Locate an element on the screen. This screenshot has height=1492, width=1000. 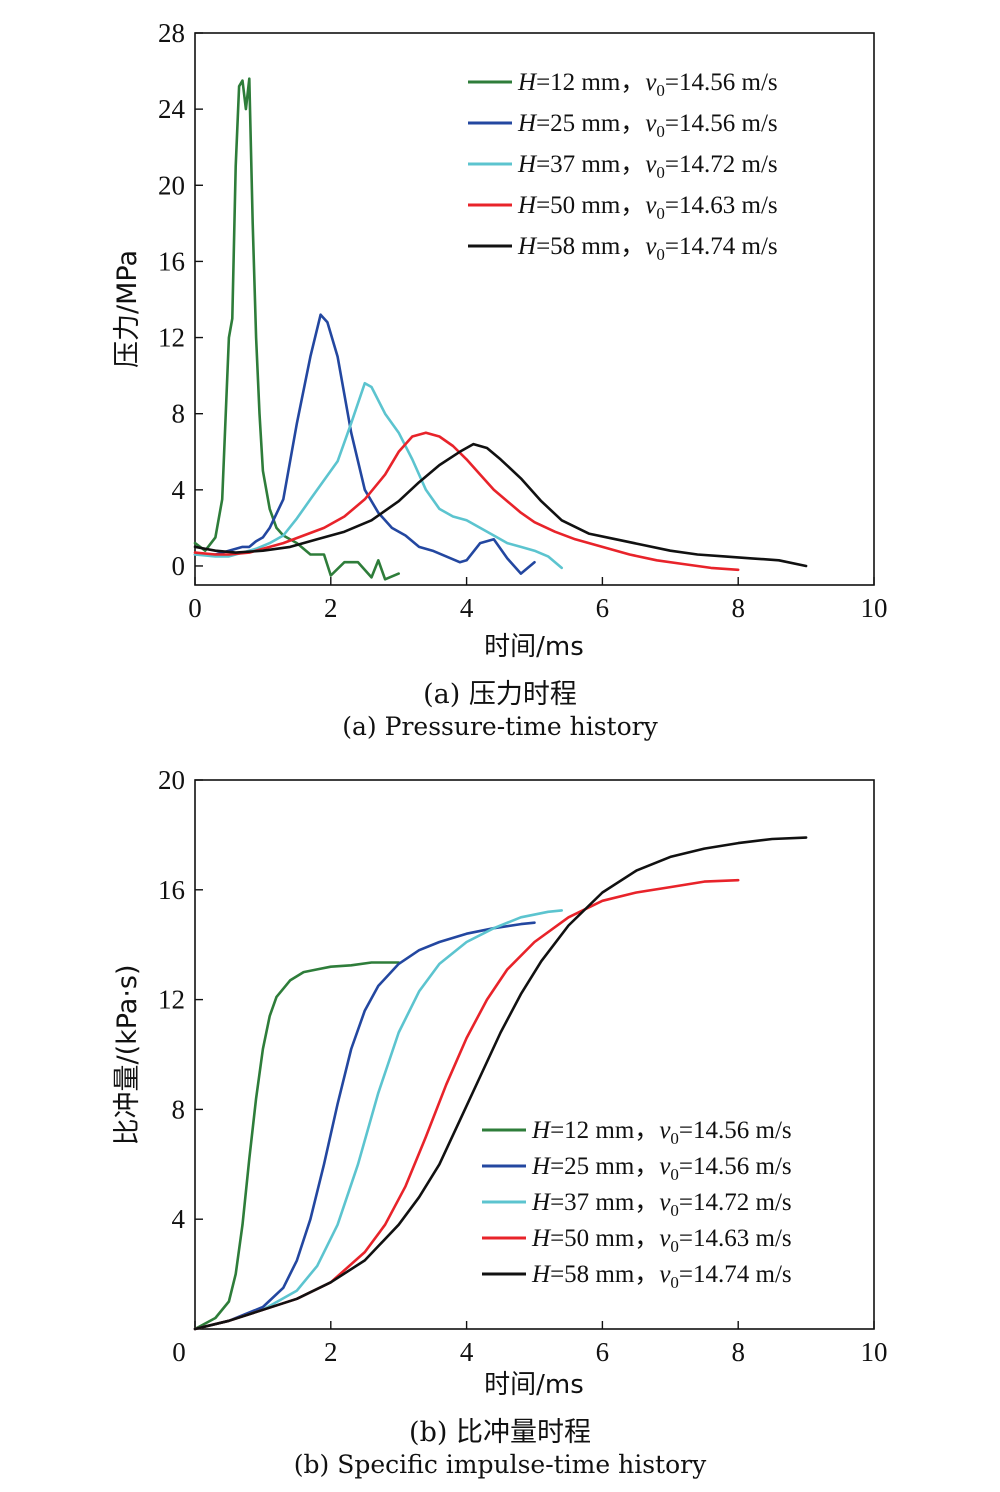
impulse-x-axis-label: 时间/ms is located at coordinates (534, 1385).